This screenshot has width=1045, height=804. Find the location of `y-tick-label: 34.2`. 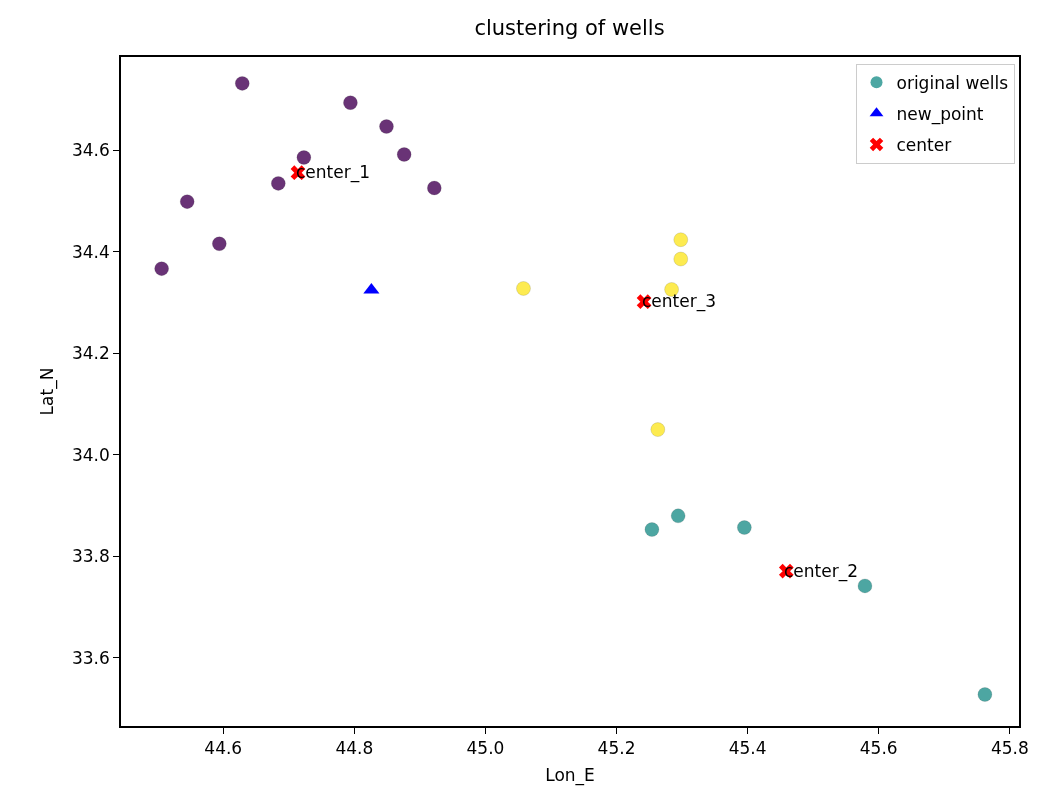

y-tick-label: 34.2 is located at coordinates (90, 353).